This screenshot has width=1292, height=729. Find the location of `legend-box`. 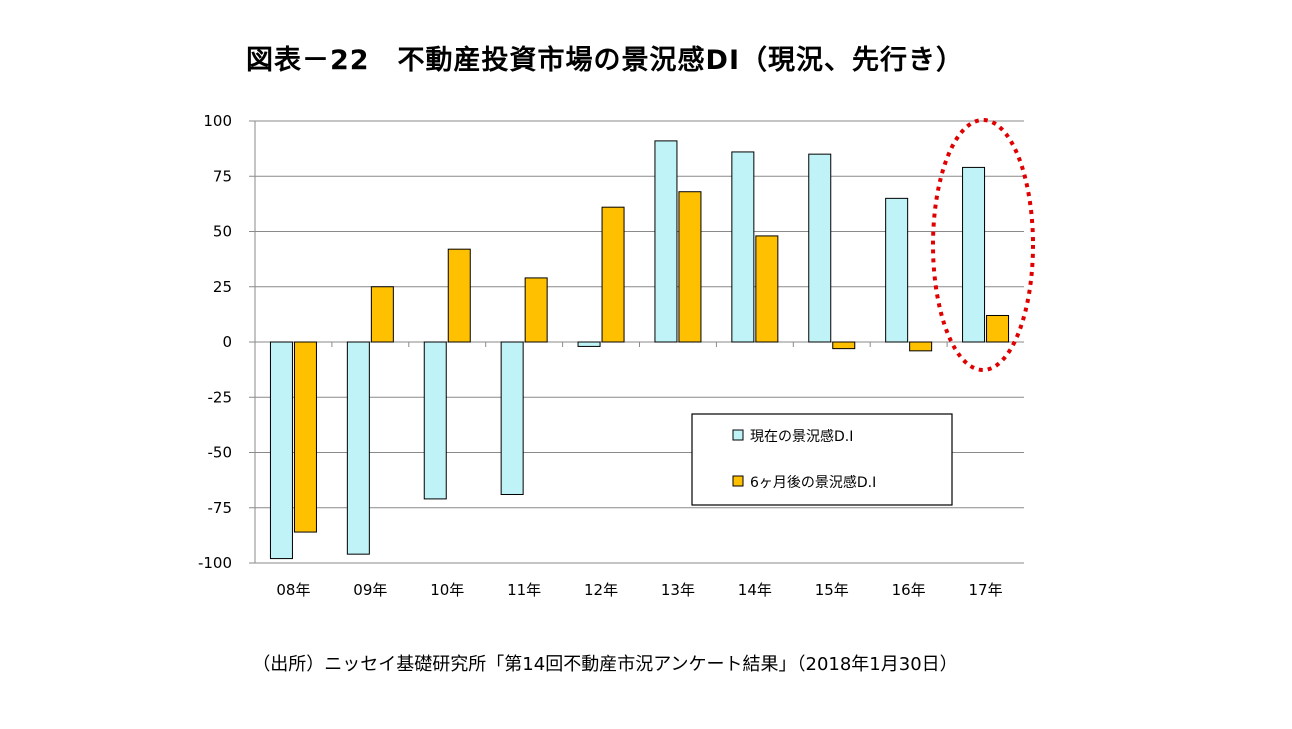

legend-box is located at coordinates (822, 459).